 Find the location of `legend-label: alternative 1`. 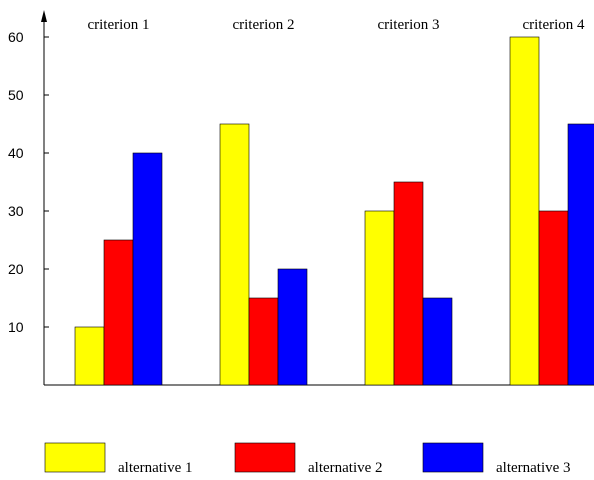

legend-label: alternative 1 is located at coordinates (155, 468).